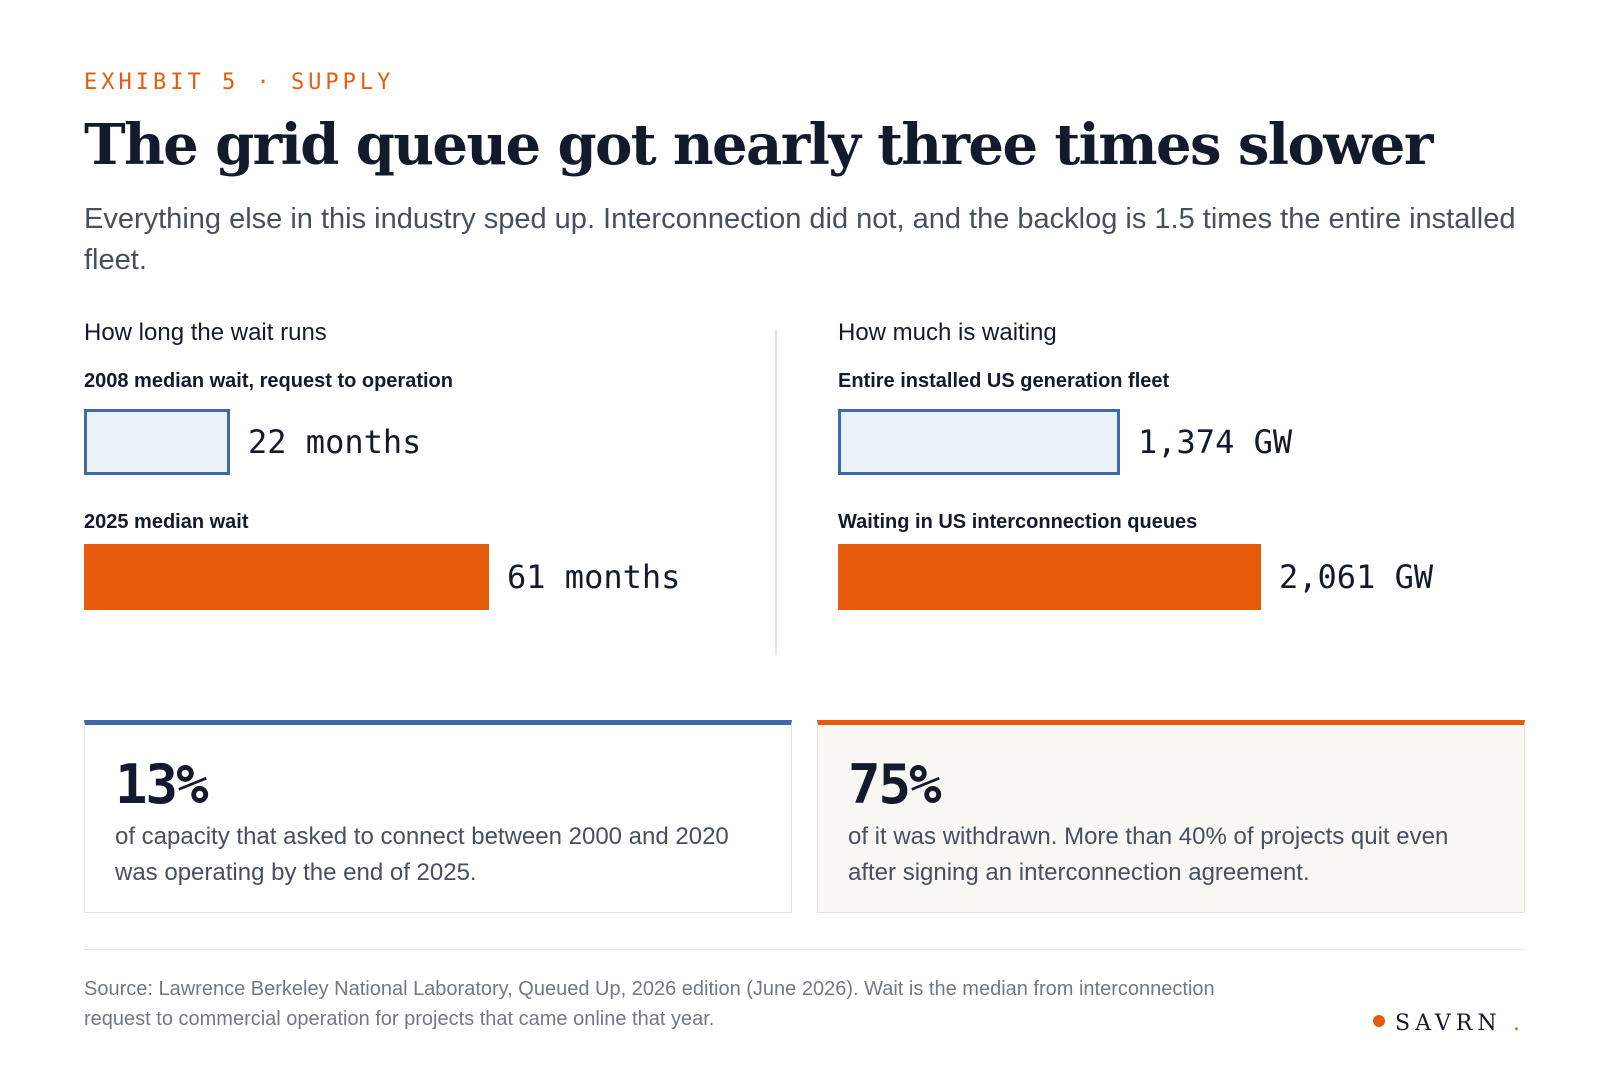 This screenshot has height=1079, width=1600. Describe the element at coordinates (1356, 577) in the screenshot. I see `bar-value-queue: 2,061 GW` at that location.